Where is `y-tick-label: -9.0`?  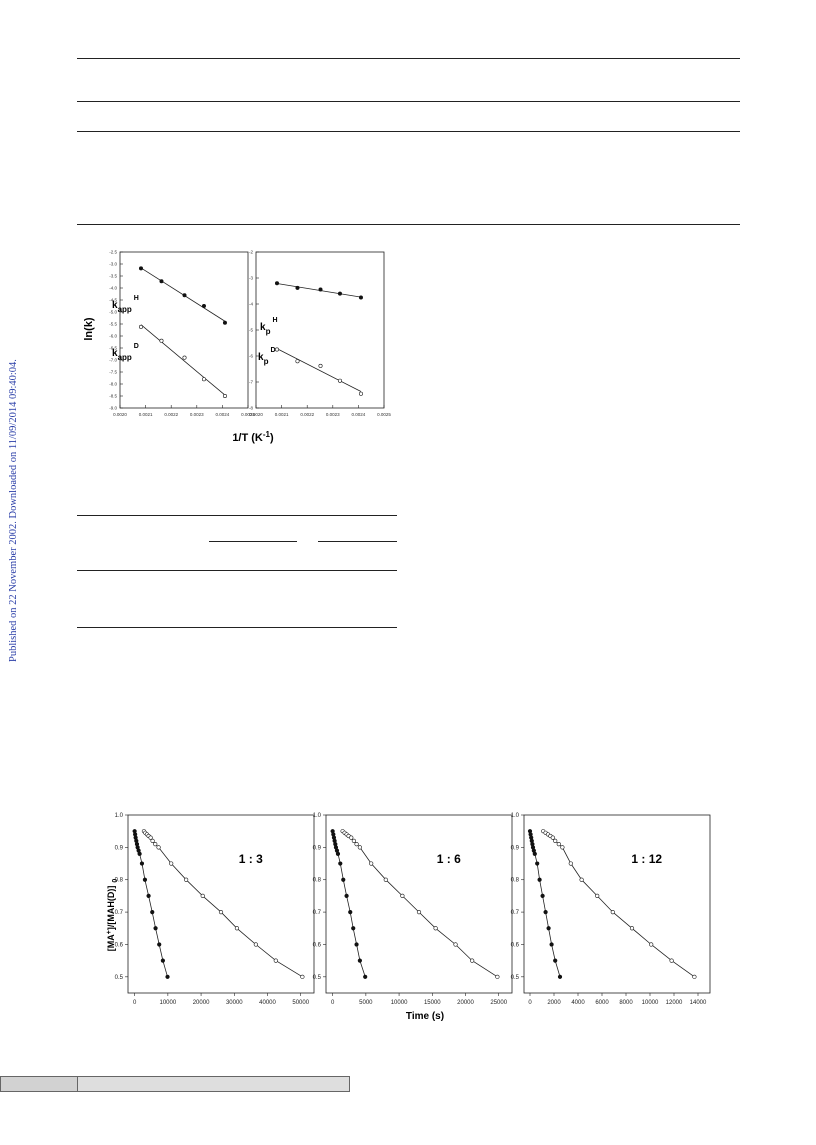
y-tick-label: -9.0 is located at coordinates (113, 408).